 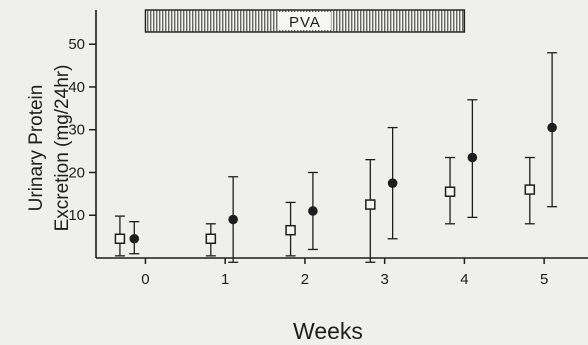 I want to click on treatment-band-label: PVA, so click(x=305, y=22).